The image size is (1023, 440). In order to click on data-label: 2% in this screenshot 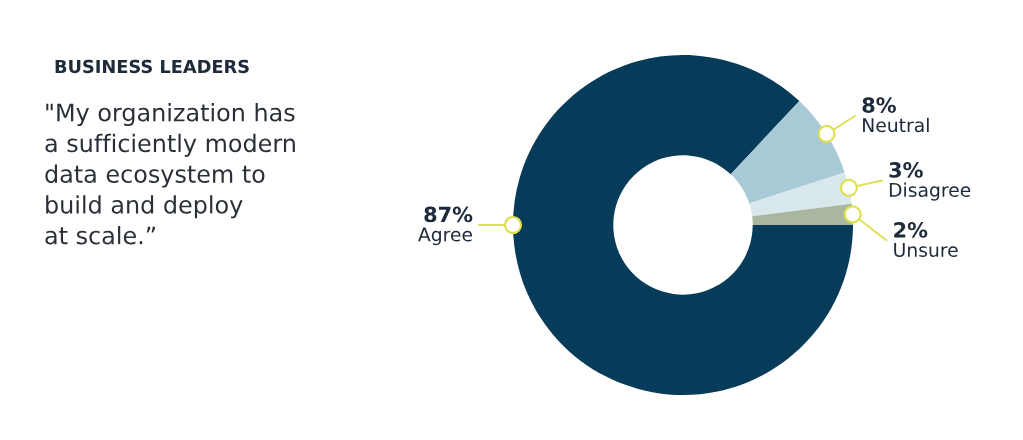, I will do `click(911, 230)`.